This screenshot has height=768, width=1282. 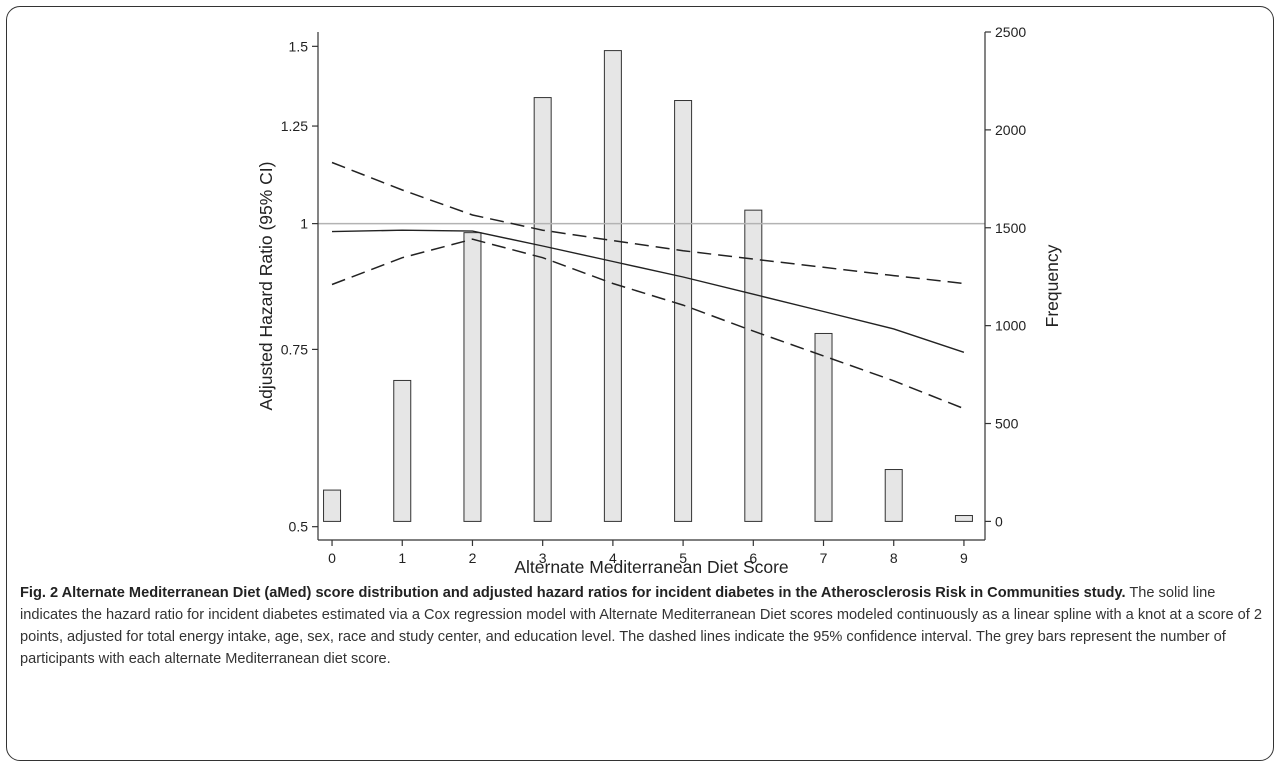 I want to click on x-tick-label-3: 3, so click(x=543, y=558).